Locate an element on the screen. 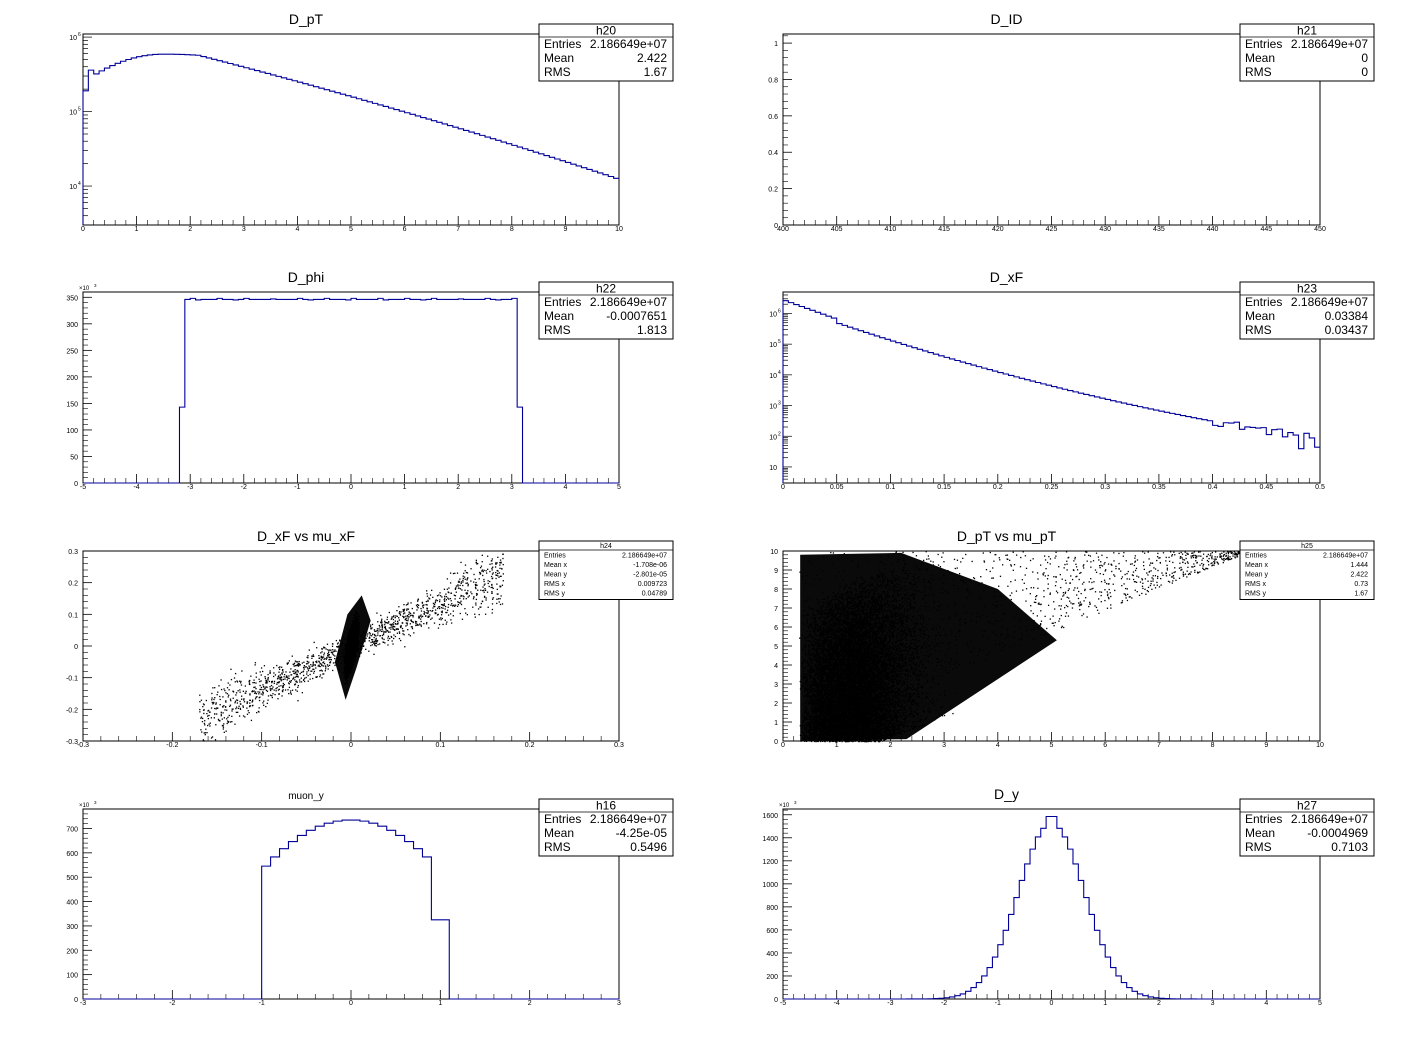 The height and width of the screenshot is (1041, 1403). x-tick-label: 0.45 is located at coordinates (1266, 487).